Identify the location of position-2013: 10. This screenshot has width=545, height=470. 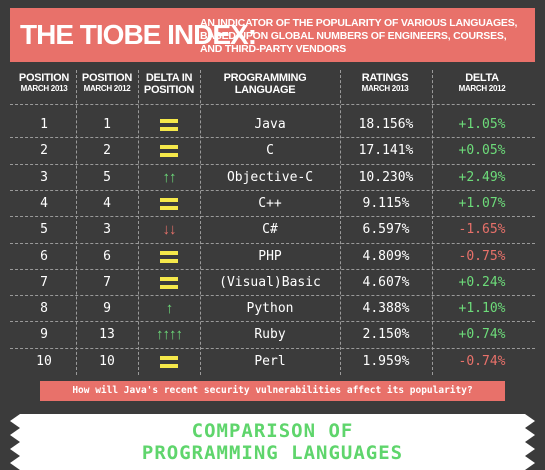
(44, 361).